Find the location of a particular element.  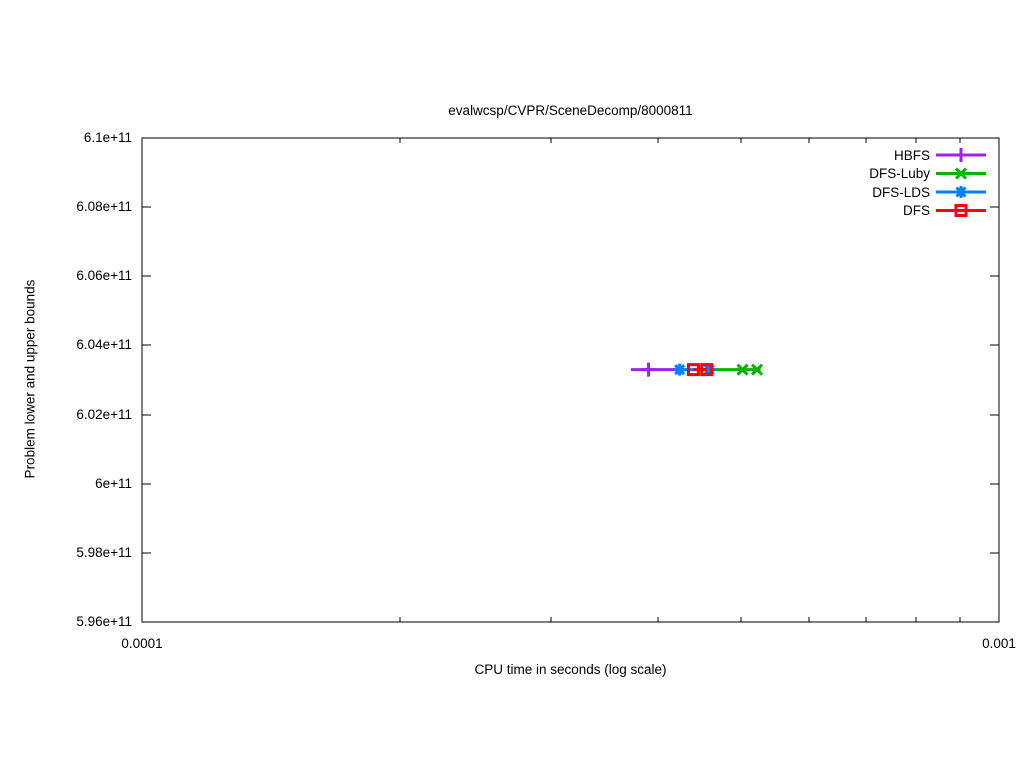

legend-sample-marker-dfs-lds is located at coordinates (961, 192).